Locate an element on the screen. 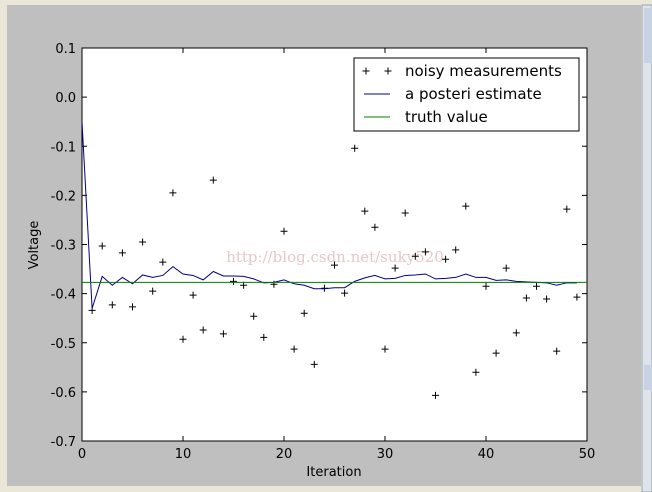 This screenshot has height=492, width=652. y-tick-label: -0.6 is located at coordinates (63, 393).